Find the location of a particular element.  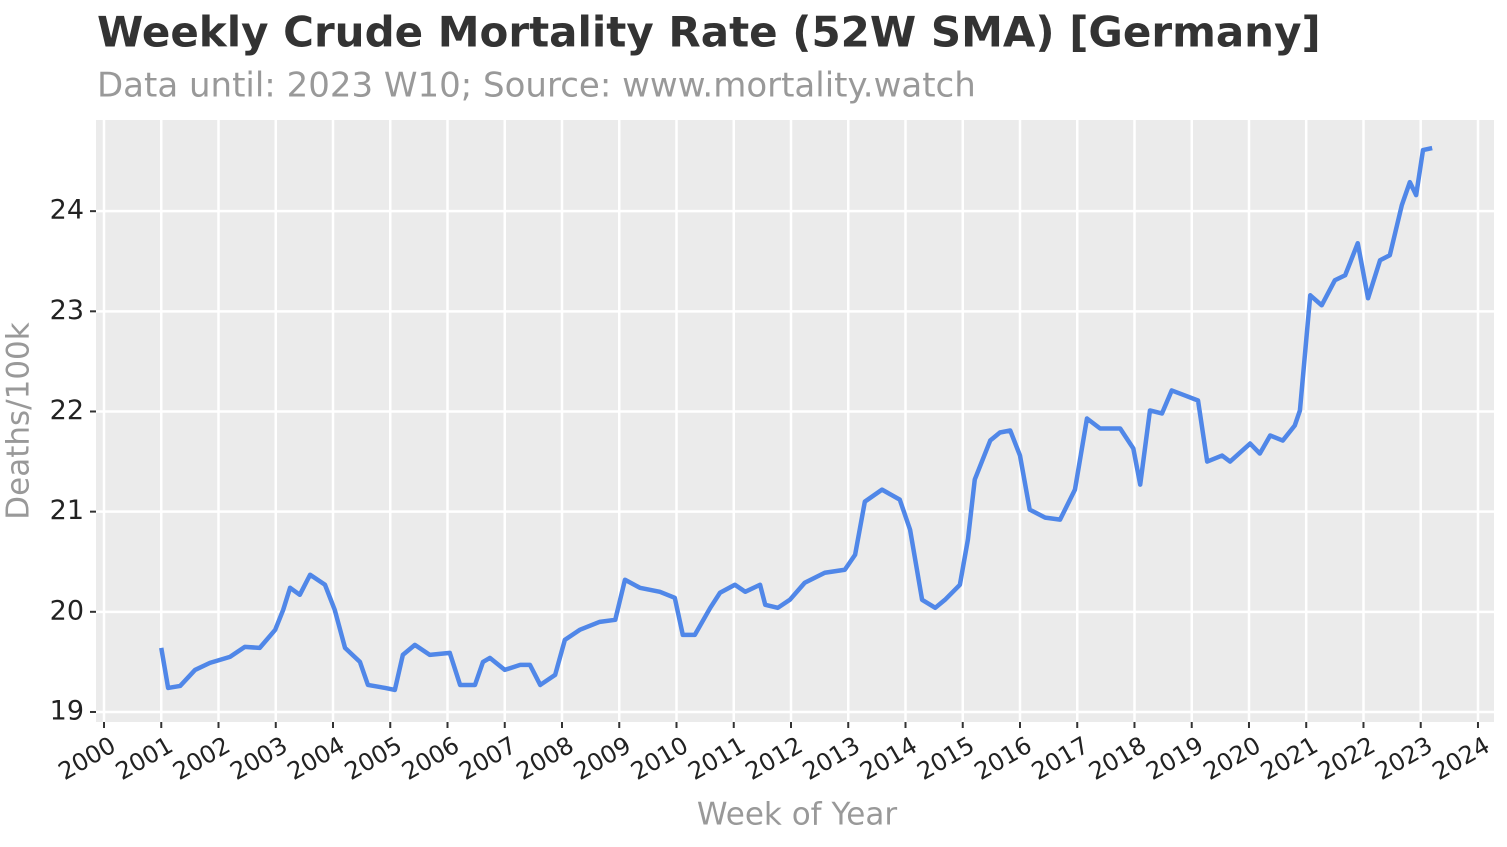

y-tick-label: 24 is located at coordinates (67, 210).